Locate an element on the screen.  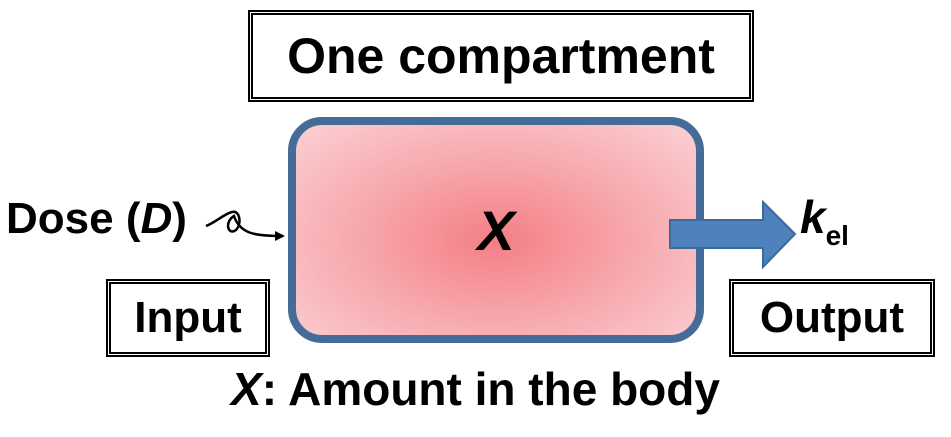
rate-subscript: el is located at coordinates (837, 235).